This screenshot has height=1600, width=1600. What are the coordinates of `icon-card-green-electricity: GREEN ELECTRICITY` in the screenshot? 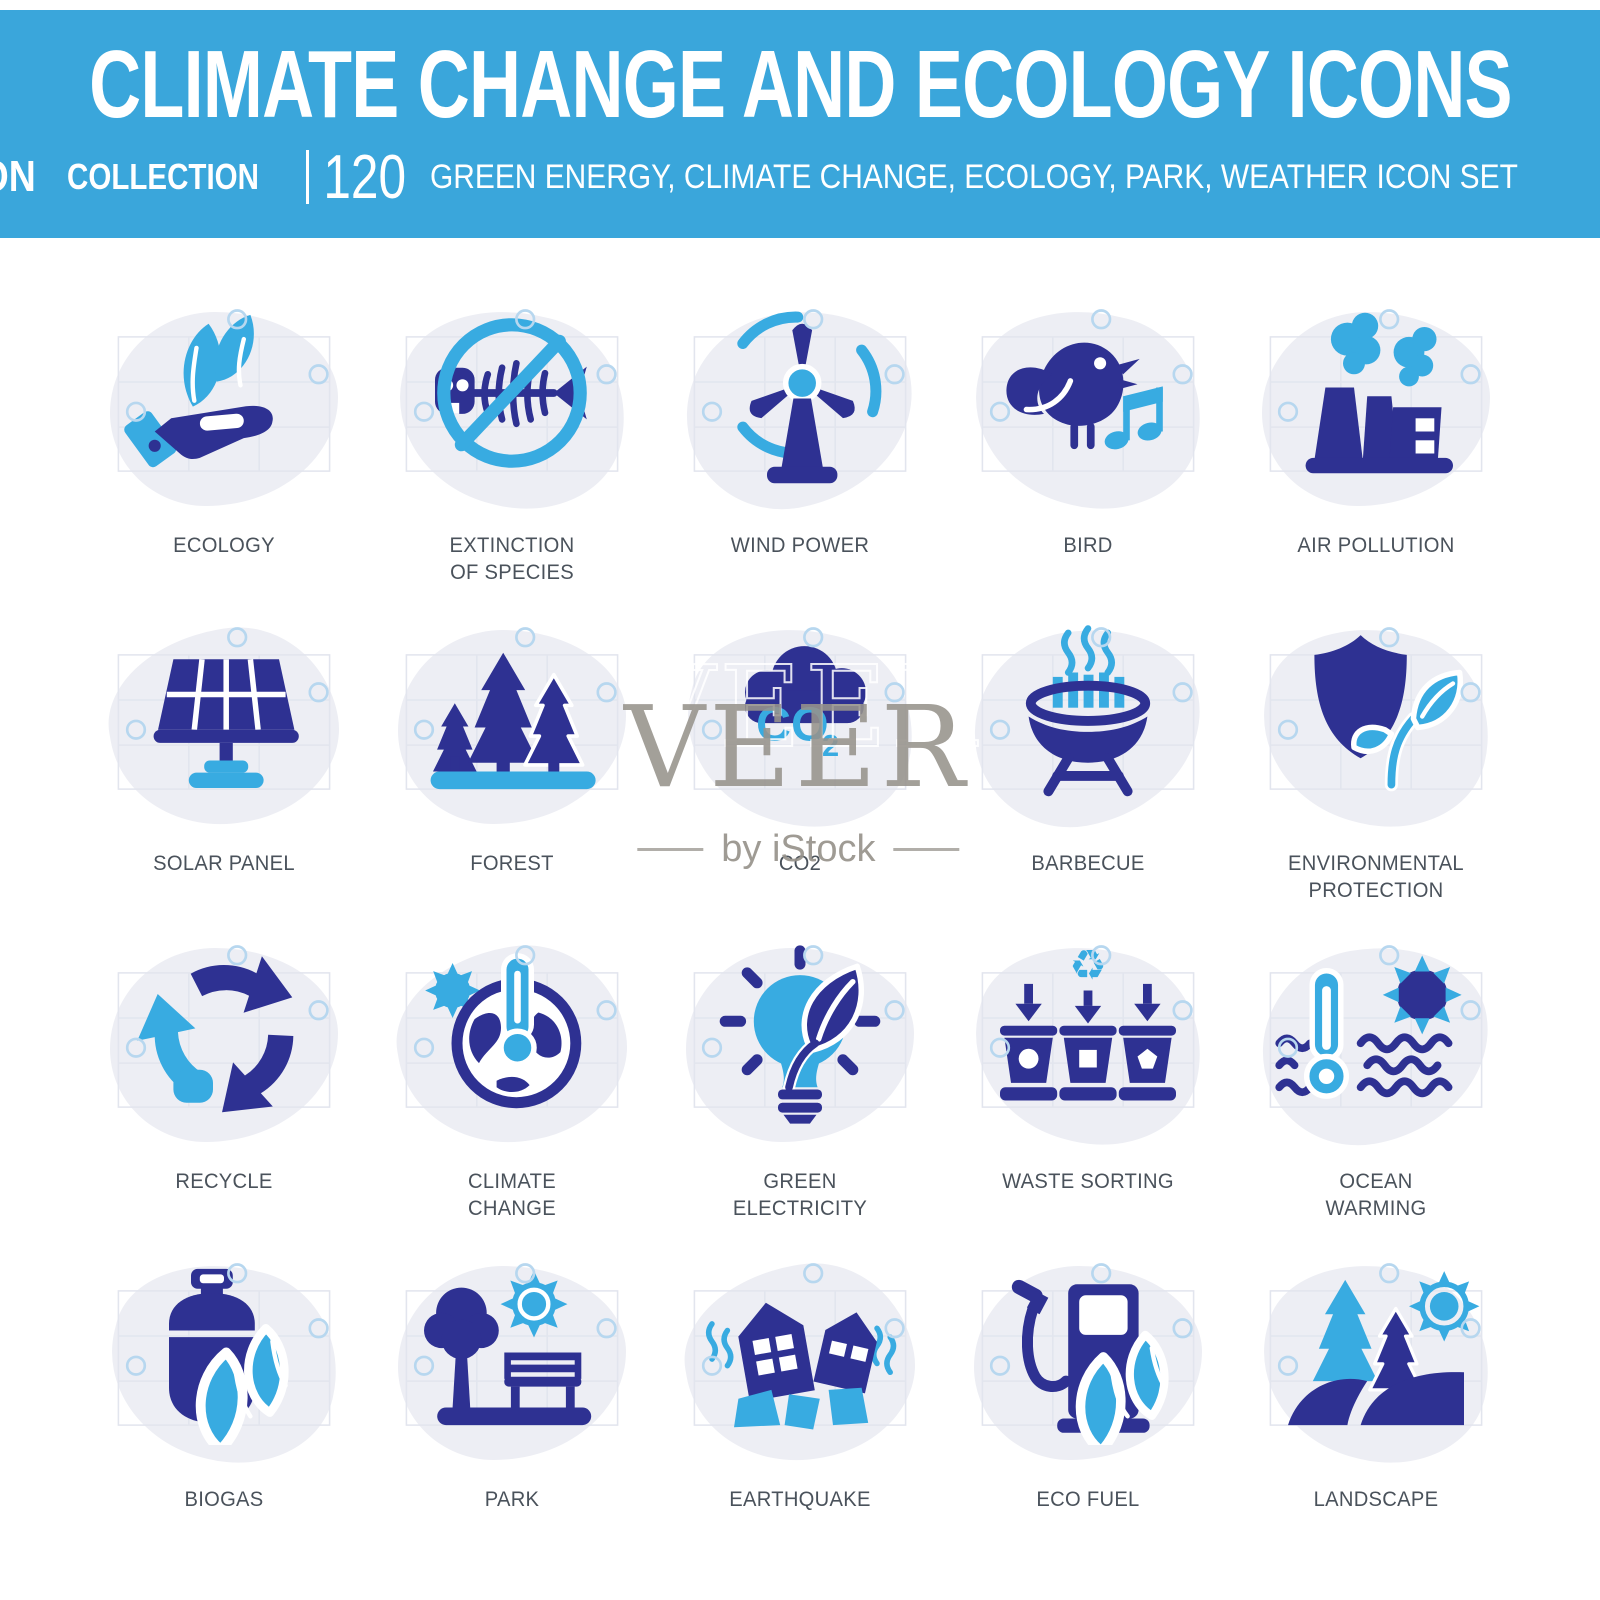 It's located at (800, 1091).